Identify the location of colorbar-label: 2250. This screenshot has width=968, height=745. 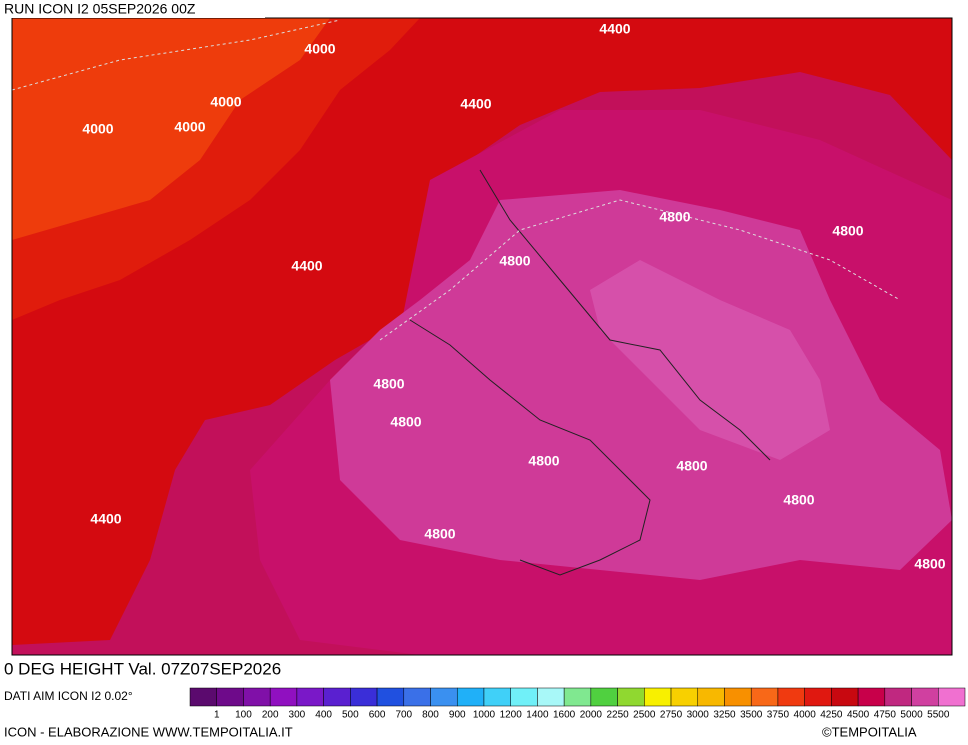
(617, 715).